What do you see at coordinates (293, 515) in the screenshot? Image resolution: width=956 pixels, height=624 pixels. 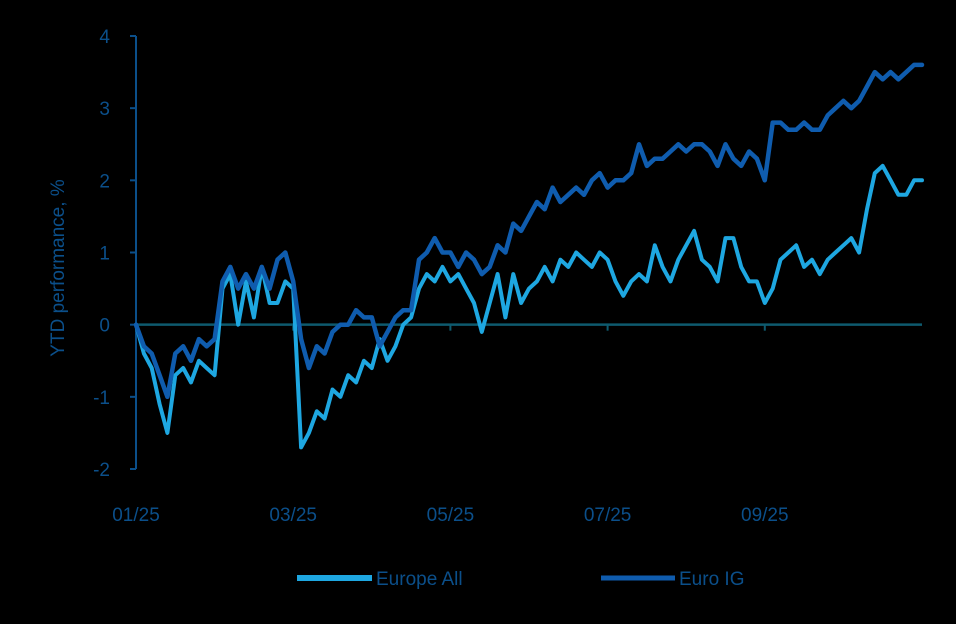 I see `x-tick-label: 03/25` at bounding box center [293, 515].